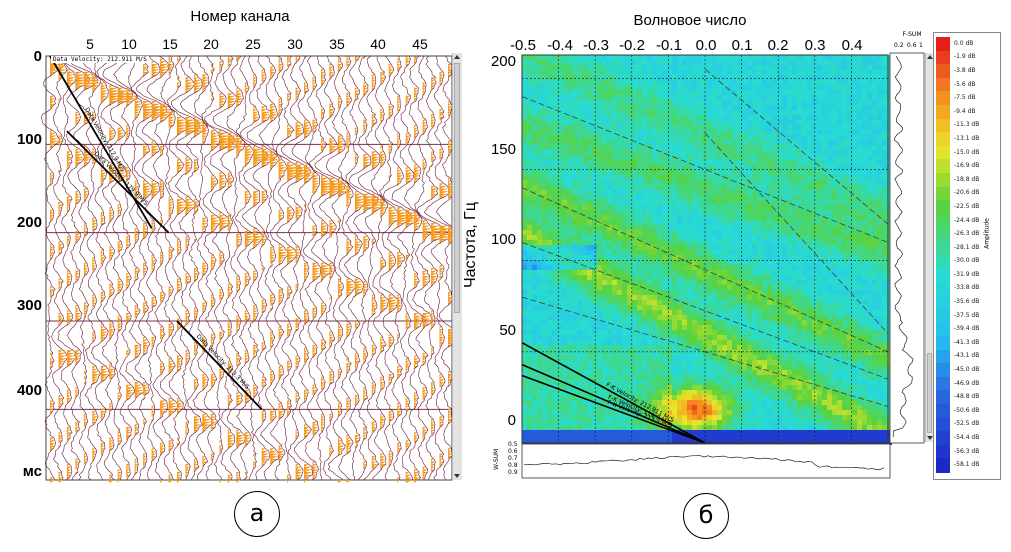 Image resolution: width=1011 pixels, height=552 pixels. I want to click on scroll-up-arrow-icon, so click(457, 57).